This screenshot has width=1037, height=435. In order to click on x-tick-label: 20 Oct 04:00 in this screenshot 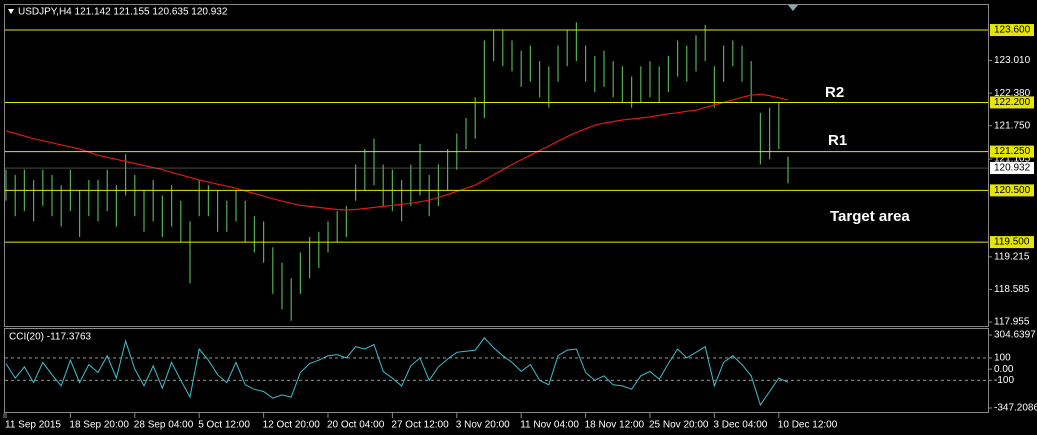, I will do `click(356, 425)`.